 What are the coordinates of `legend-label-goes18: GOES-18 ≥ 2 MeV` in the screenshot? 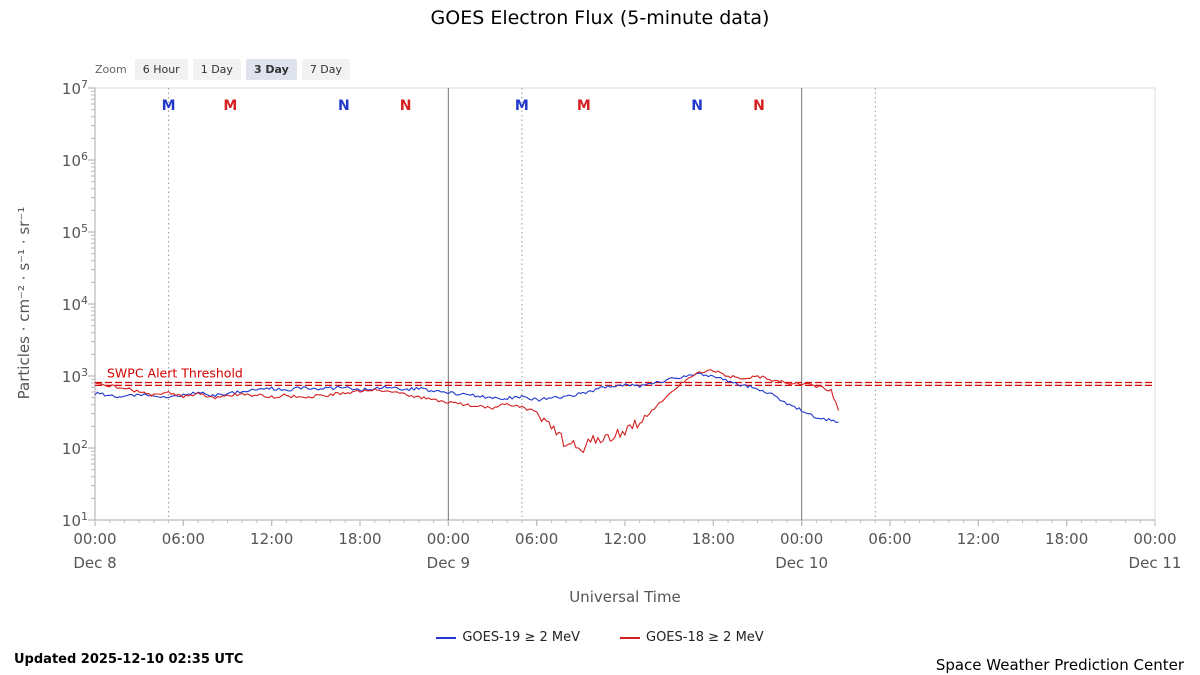 It's located at (705, 637).